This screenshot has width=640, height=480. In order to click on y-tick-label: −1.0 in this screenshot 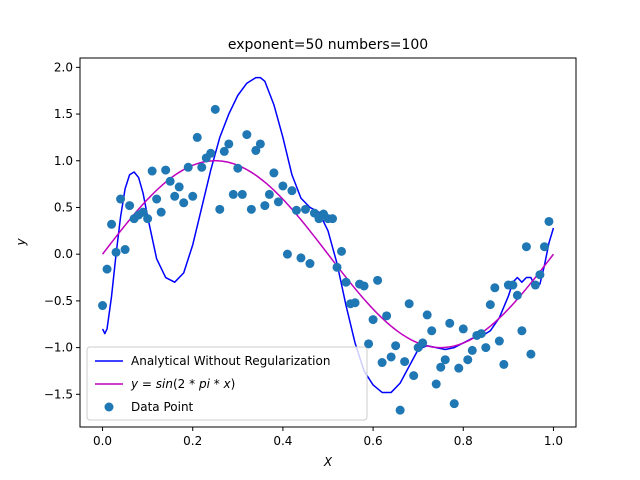, I will do `click(58, 348)`.